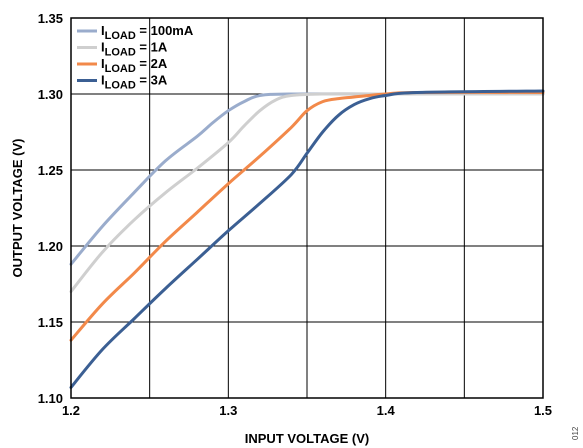 The height and width of the screenshot is (448, 583). Describe the element at coordinates (228, 410) in the screenshot. I see `x-tick-label: 1.3` at that location.